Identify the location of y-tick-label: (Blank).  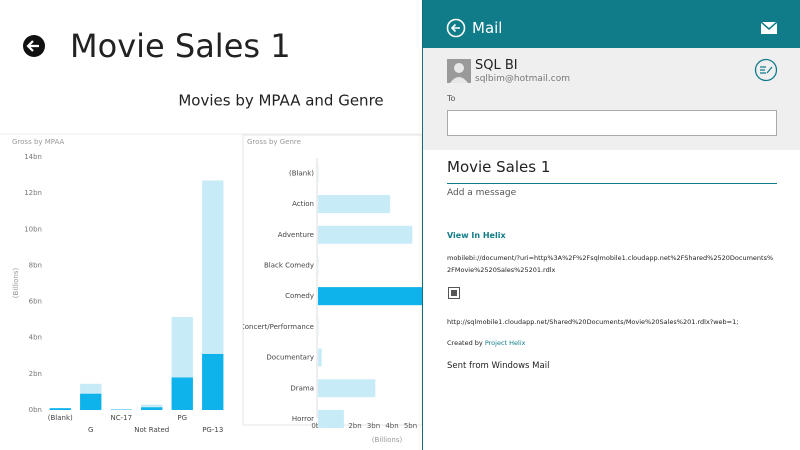
(301, 173).